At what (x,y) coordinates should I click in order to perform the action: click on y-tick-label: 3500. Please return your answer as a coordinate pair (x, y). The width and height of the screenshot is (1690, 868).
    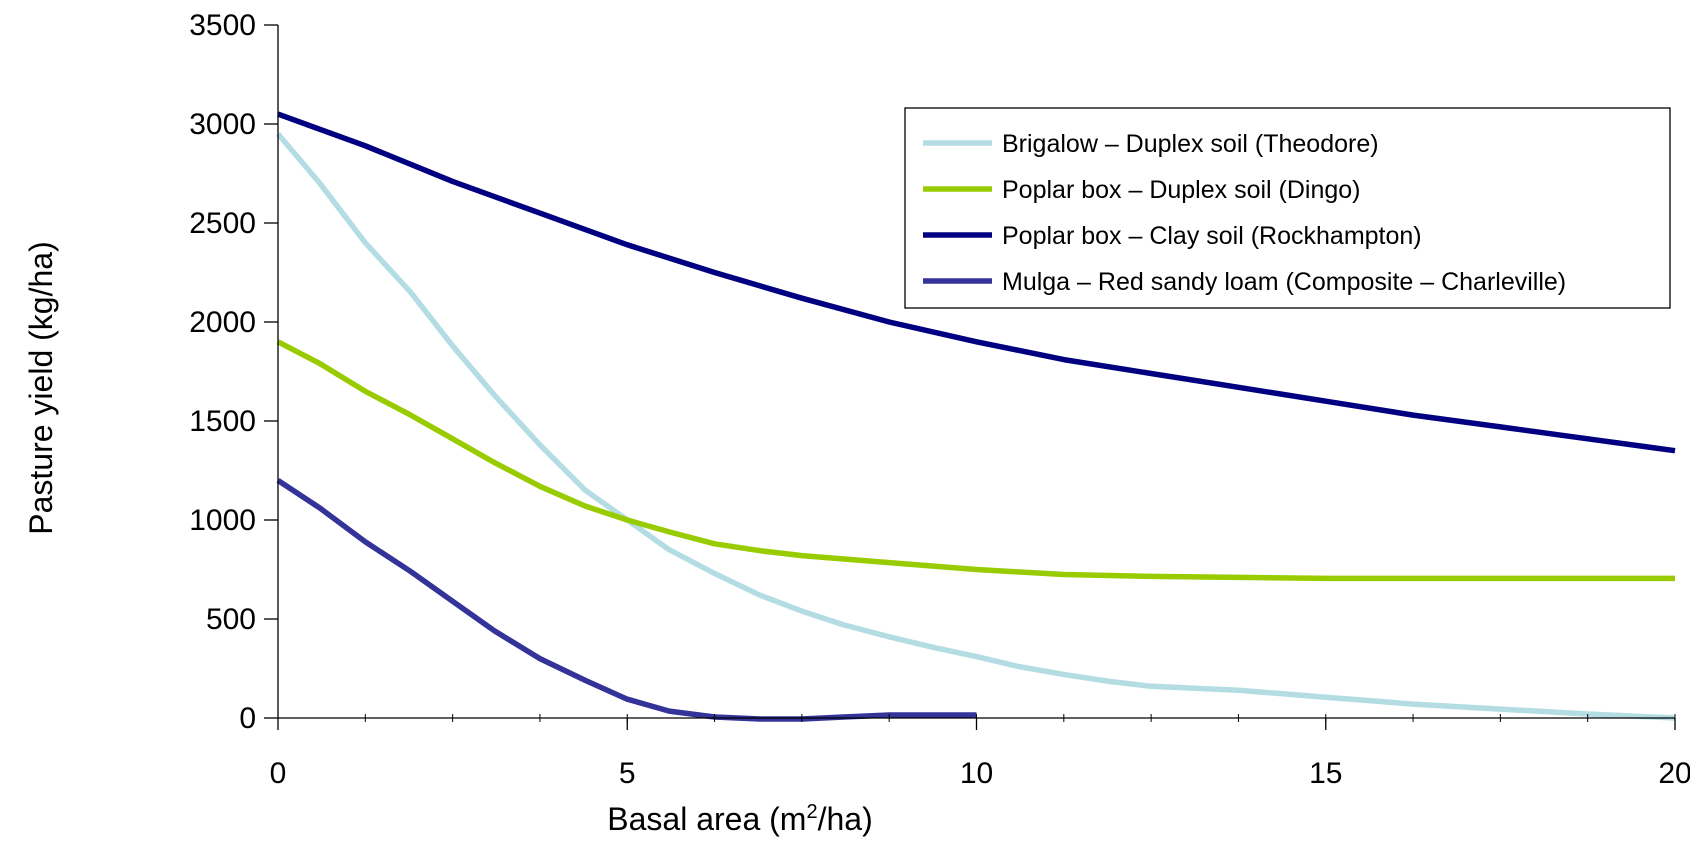
    Looking at the image, I should click on (222, 25).